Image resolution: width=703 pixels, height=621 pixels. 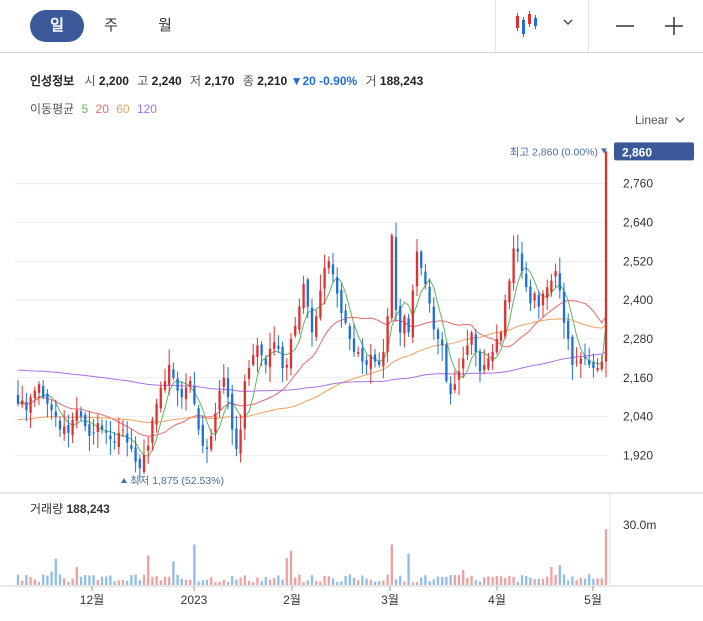 I want to click on zoom-out-button, so click(x=624, y=26).